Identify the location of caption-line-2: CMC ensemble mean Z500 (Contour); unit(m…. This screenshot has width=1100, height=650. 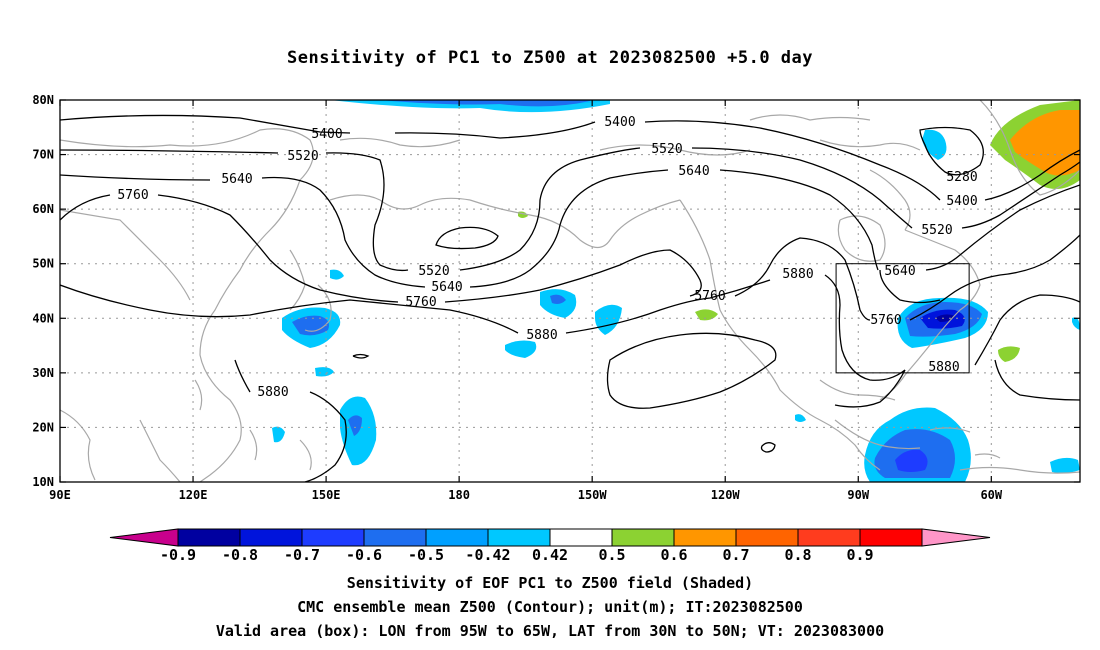
(550, 607).